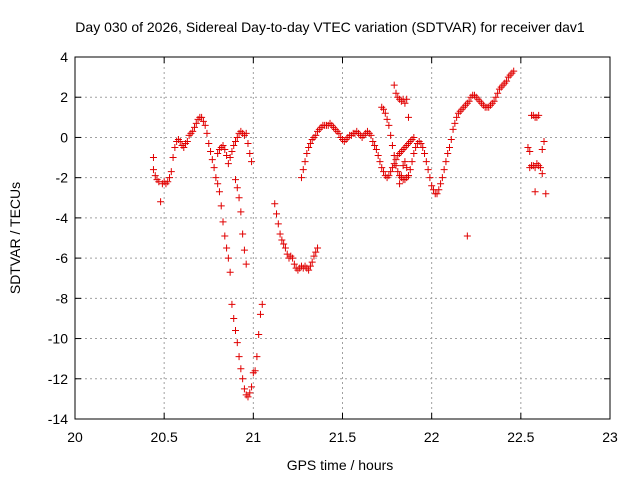  What do you see at coordinates (296, 237) in the screenshot?
I see `series-arc2` at bounding box center [296, 237].